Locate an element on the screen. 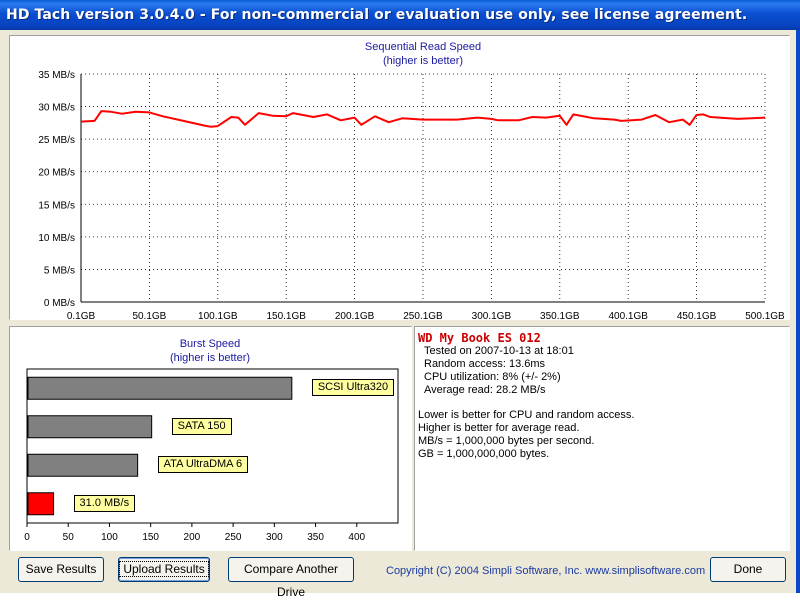 This screenshot has width=800, height=604. x-tick-label: 250 is located at coordinates (233, 537).